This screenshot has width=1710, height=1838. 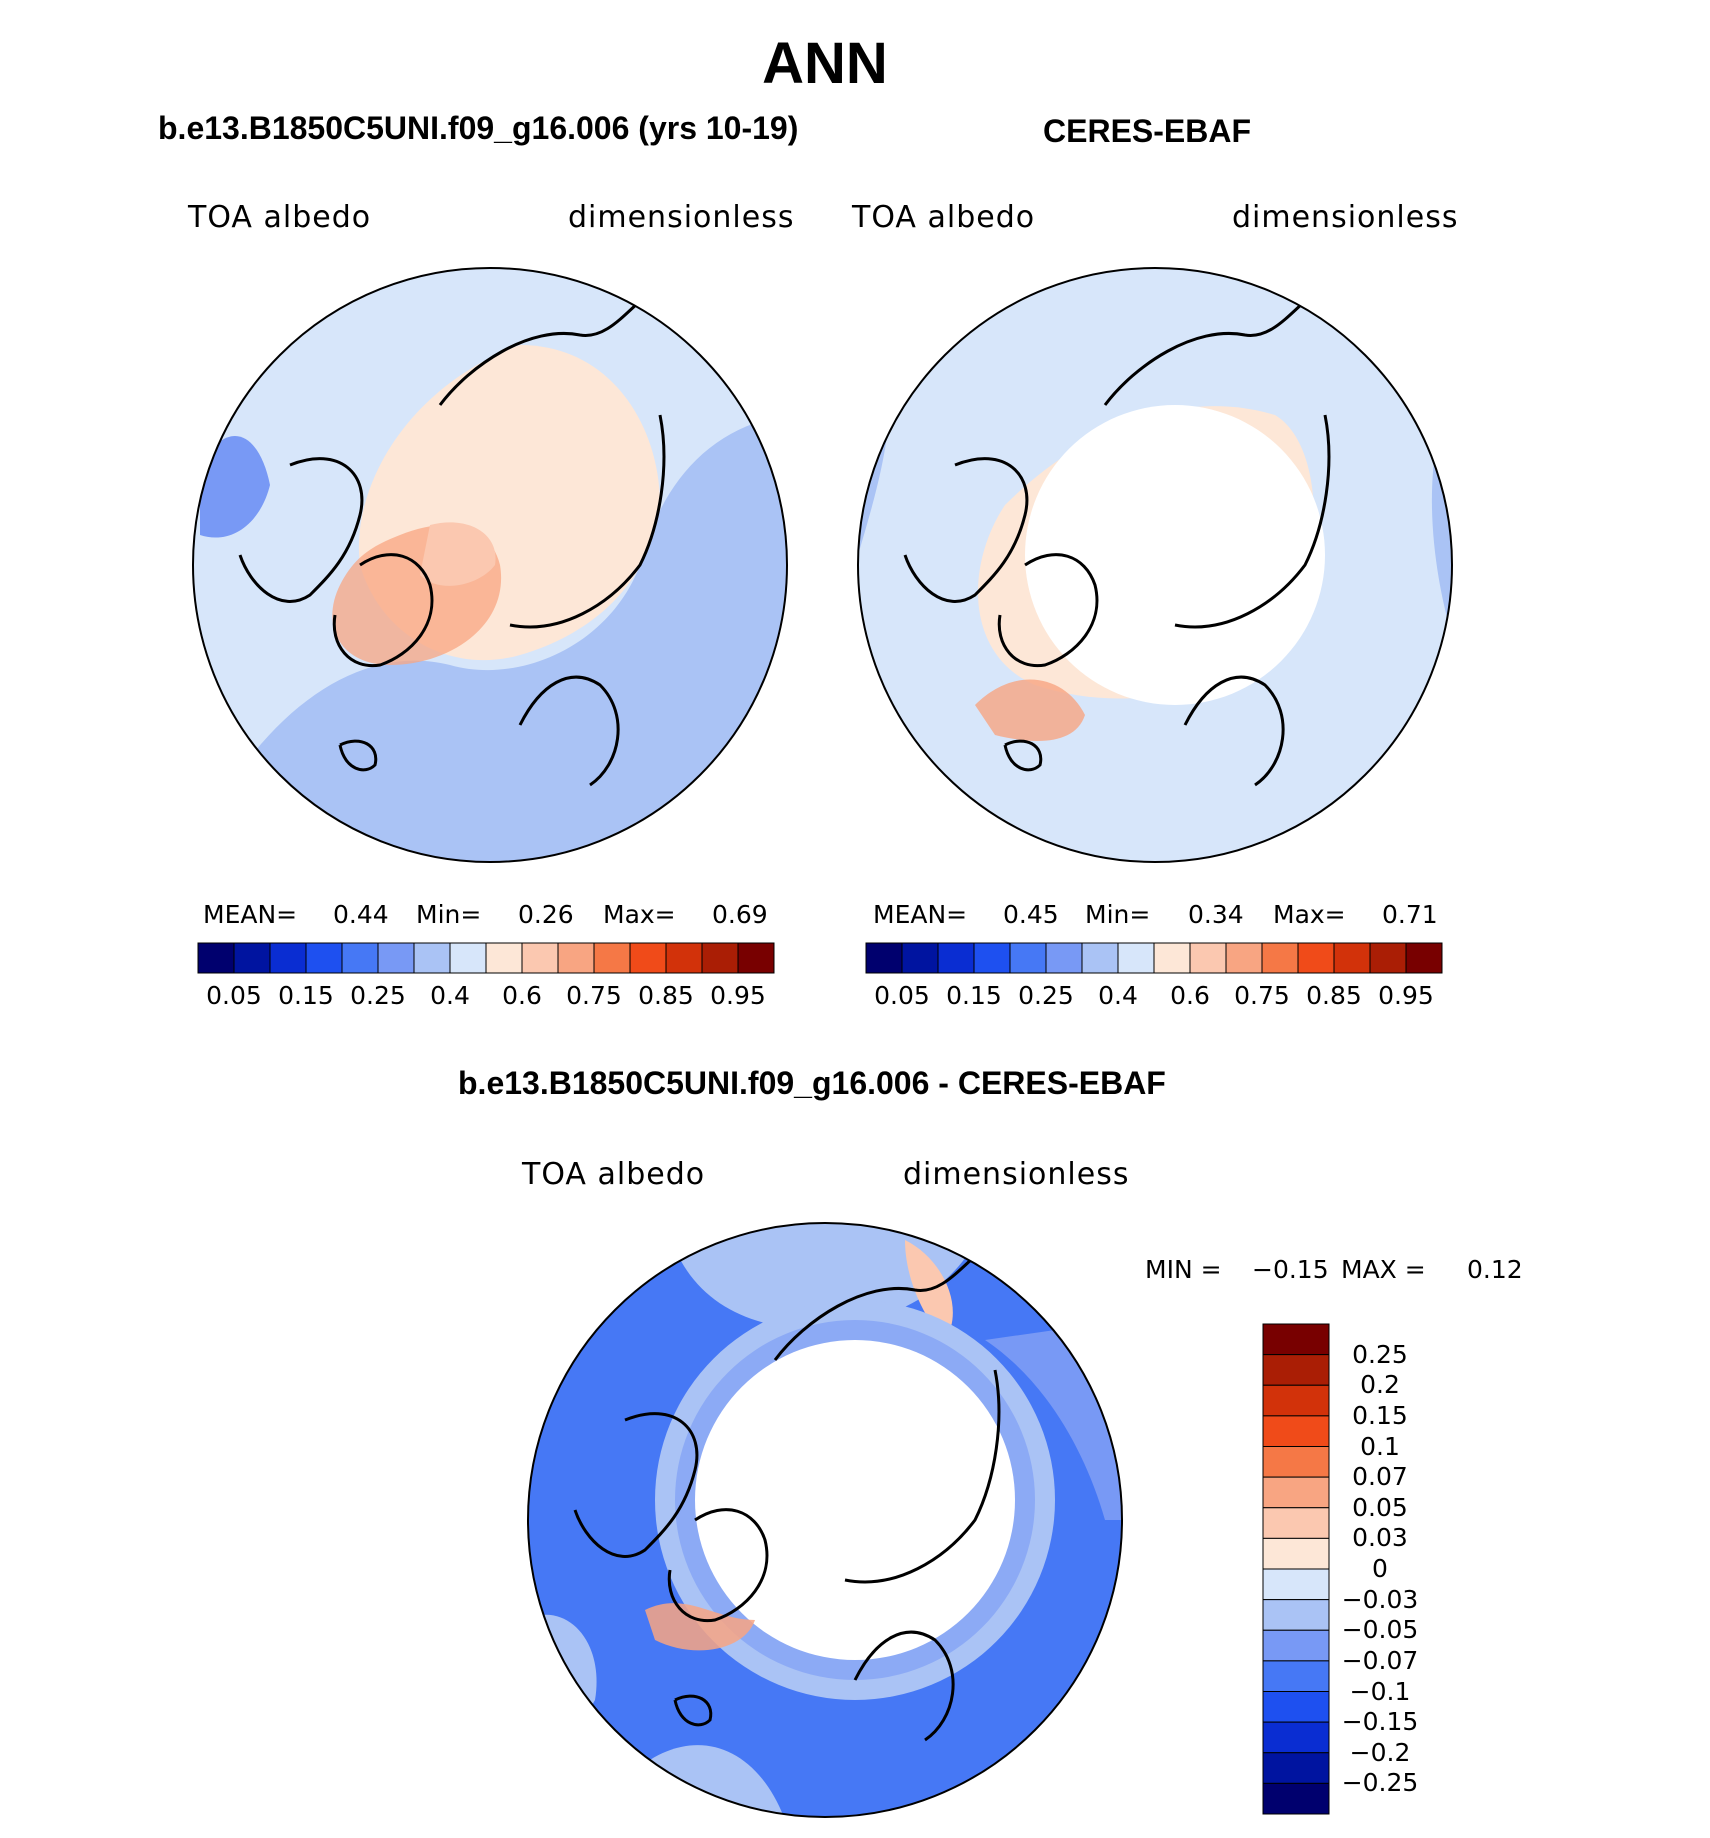 I want to click on model-colorbar-tick: 0.25, so click(x=378, y=995).